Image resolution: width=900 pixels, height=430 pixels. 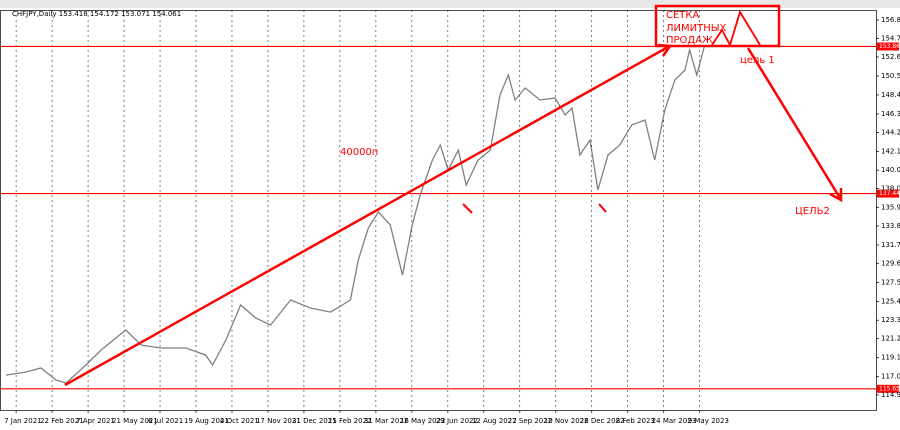 What do you see at coordinates (890, 151) in the screenshot?
I see `y-tick-label: 142.150` at bounding box center [890, 151].